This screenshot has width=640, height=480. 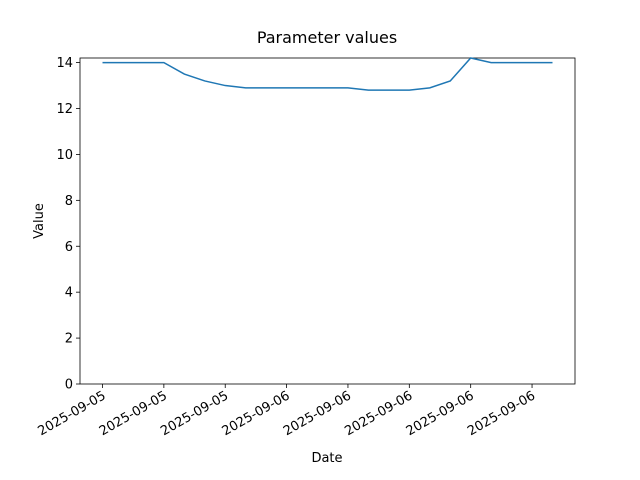 What do you see at coordinates (64, 63) in the screenshot?
I see `y-tick-label: 14` at bounding box center [64, 63].